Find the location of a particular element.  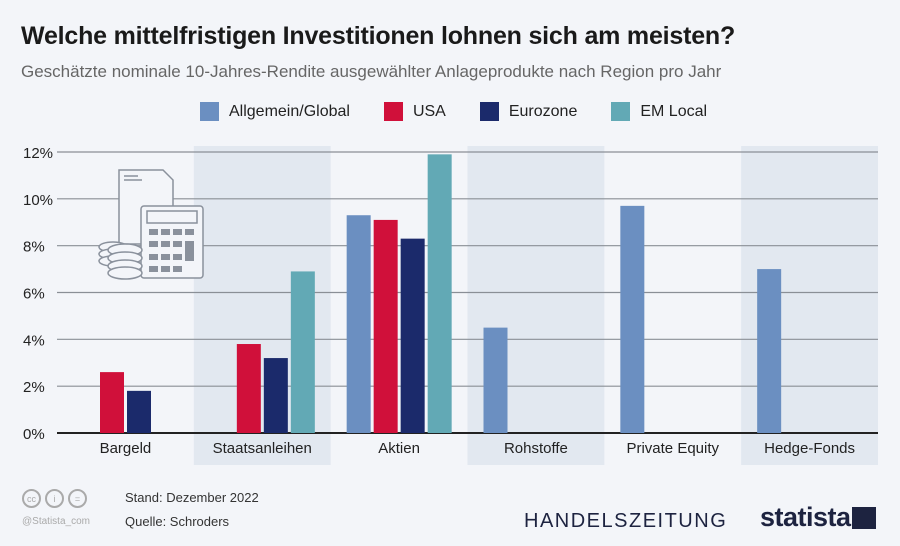

bar-usa-aktien is located at coordinates (385, 326).